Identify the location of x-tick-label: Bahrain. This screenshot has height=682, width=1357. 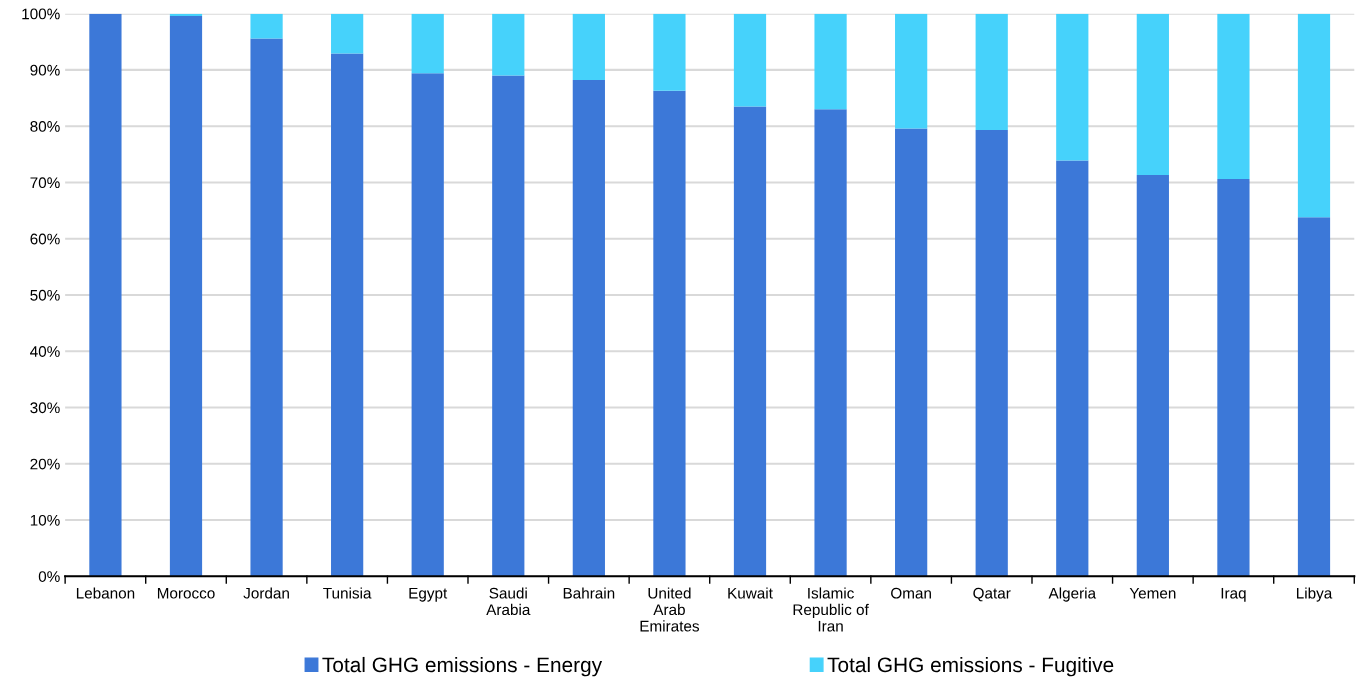
(589, 593).